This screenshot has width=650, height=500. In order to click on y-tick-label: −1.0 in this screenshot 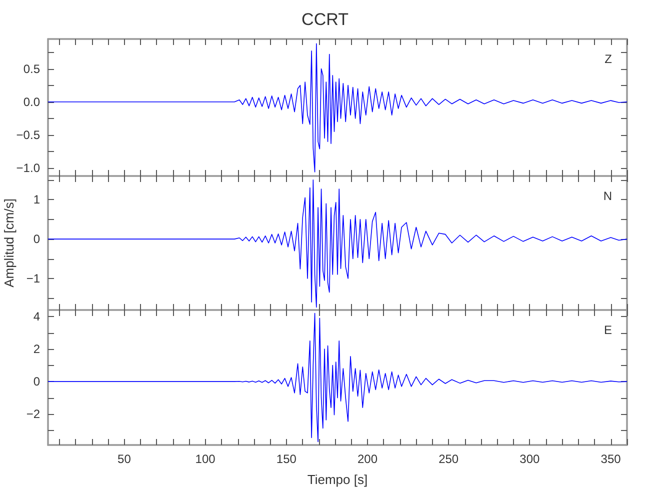, I will do `click(28, 168)`.